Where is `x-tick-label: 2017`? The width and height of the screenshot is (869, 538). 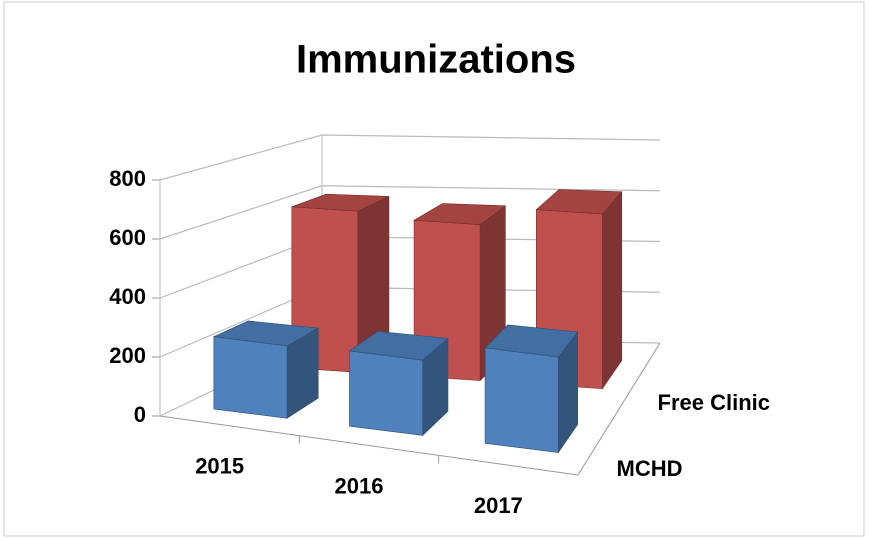
x-tick-label: 2017 is located at coordinates (498, 505).